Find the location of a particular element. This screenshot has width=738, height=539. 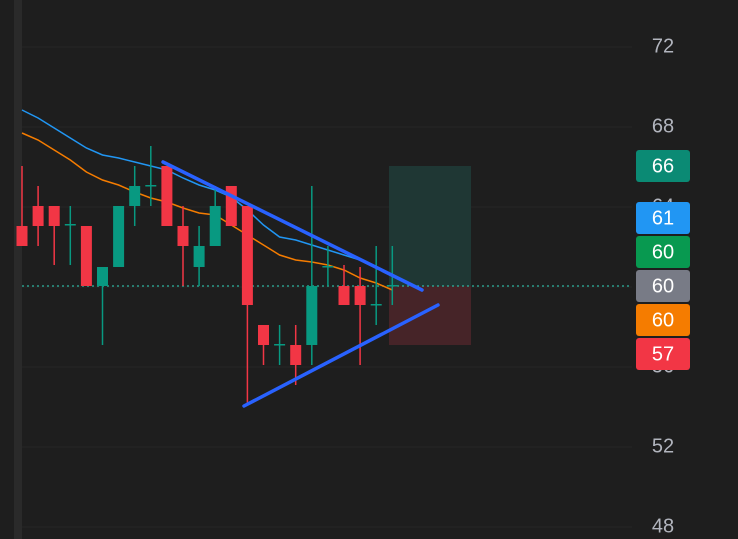

price-badge-label: 57 is located at coordinates (663, 354).